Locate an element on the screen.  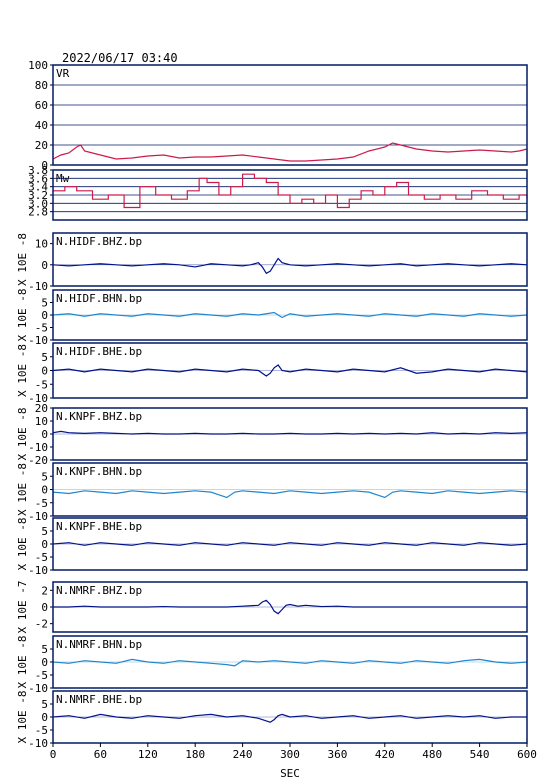
x-tick-label-10: 600 is located at coordinates (527, 754).